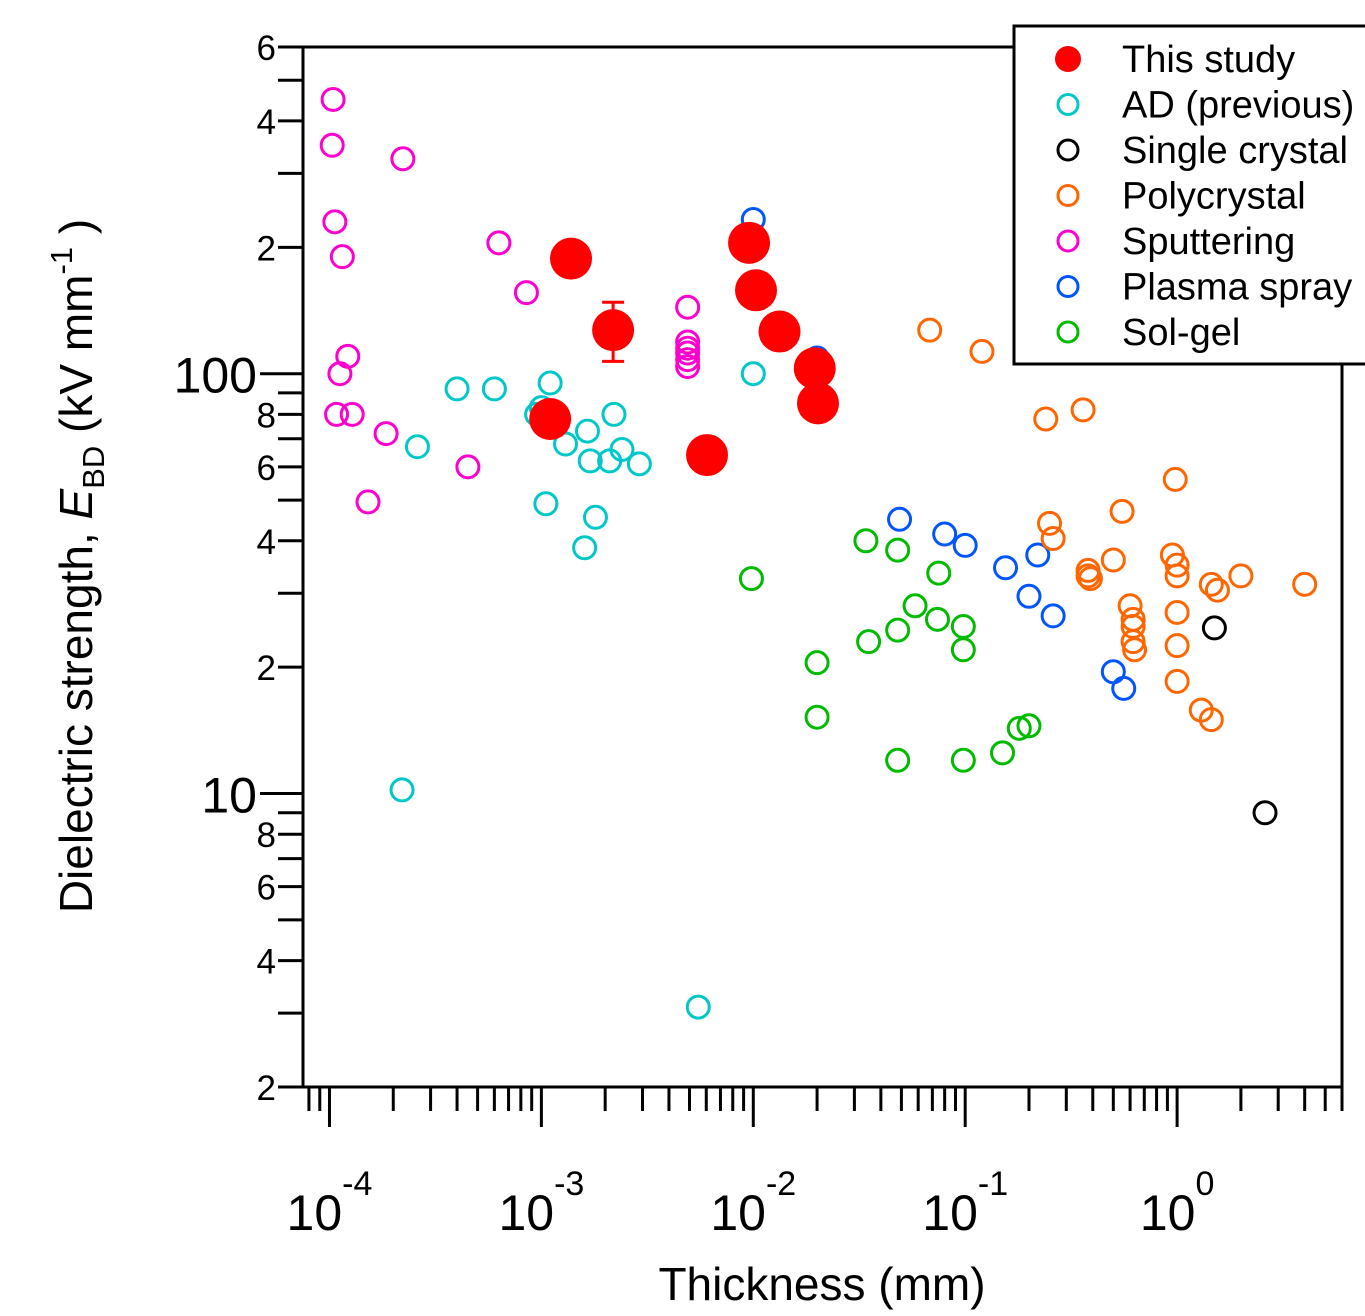 The height and width of the screenshot is (1316, 1365). I want to click on x-tick-label: 10⁰, so click(1177, 1203).